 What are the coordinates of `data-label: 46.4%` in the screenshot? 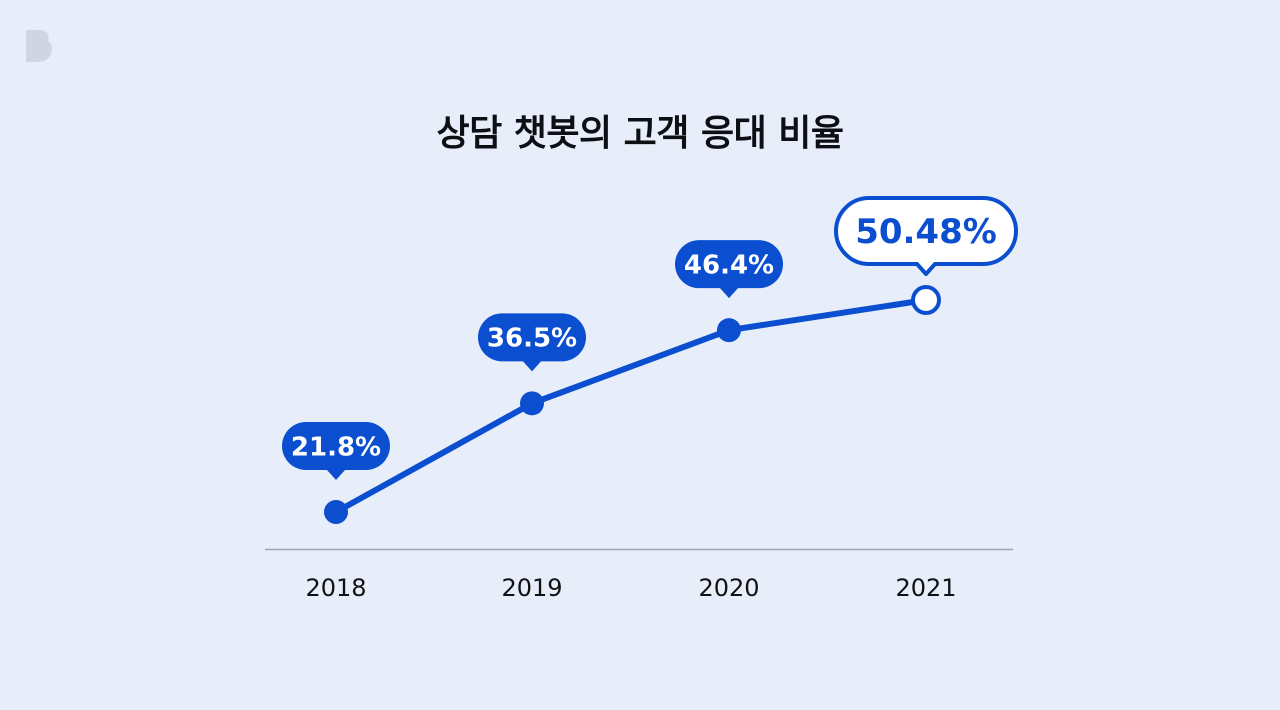 It's located at (729, 266).